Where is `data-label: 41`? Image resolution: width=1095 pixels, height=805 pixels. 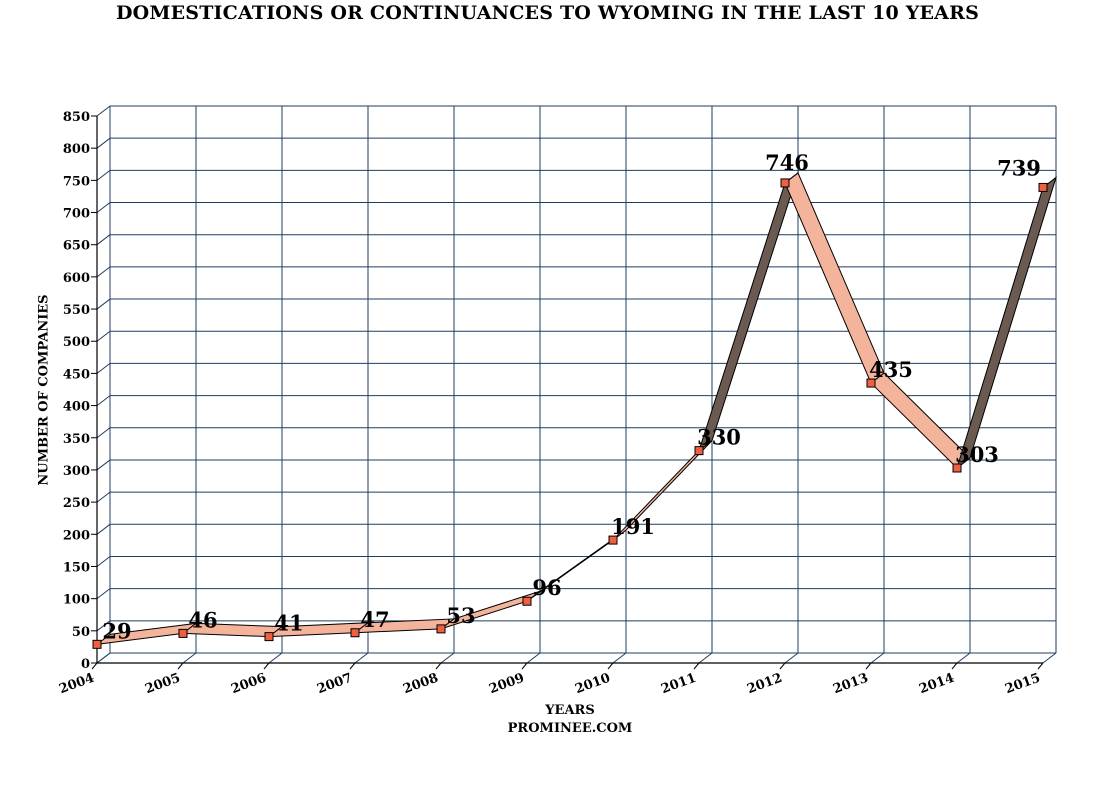 data-label: 41 is located at coordinates (288, 623).